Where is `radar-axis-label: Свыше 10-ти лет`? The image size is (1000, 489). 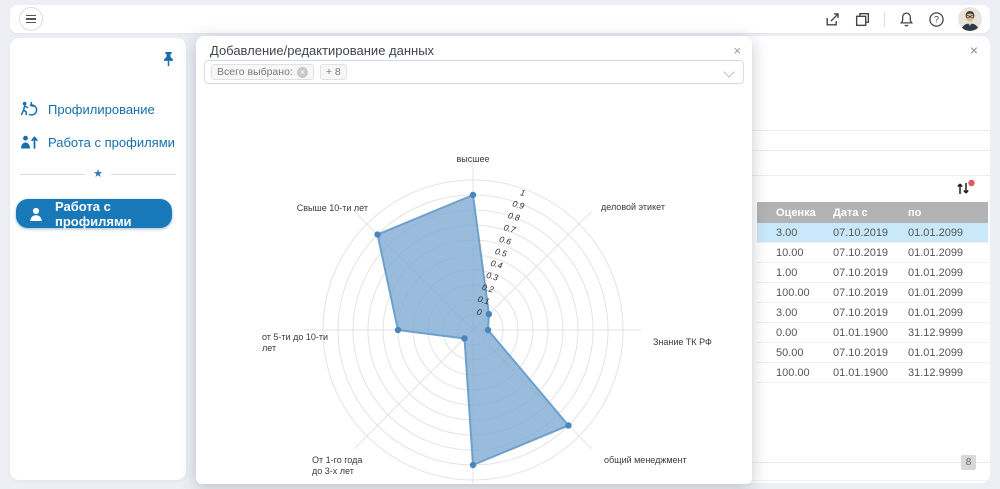 radar-axis-label: Свыше 10-ти лет is located at coordinates (332, 208).